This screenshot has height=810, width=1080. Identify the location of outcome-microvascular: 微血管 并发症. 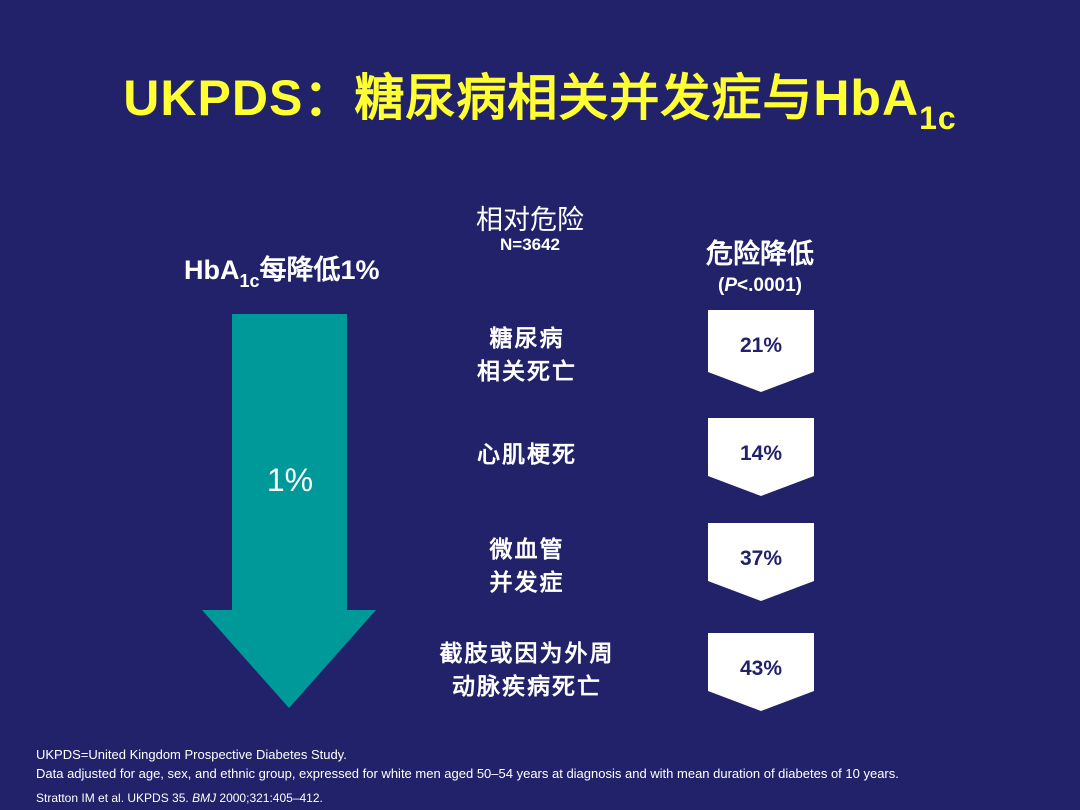
(527, 566).